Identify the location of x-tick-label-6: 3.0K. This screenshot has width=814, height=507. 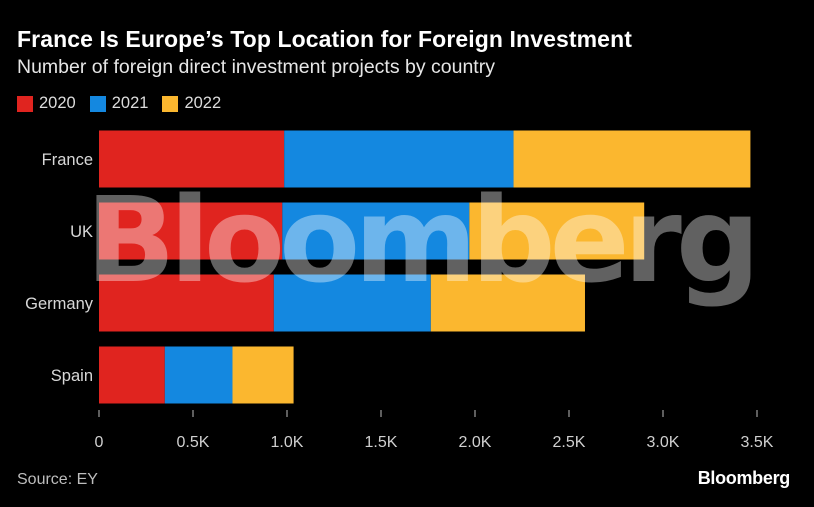
(663, 442).